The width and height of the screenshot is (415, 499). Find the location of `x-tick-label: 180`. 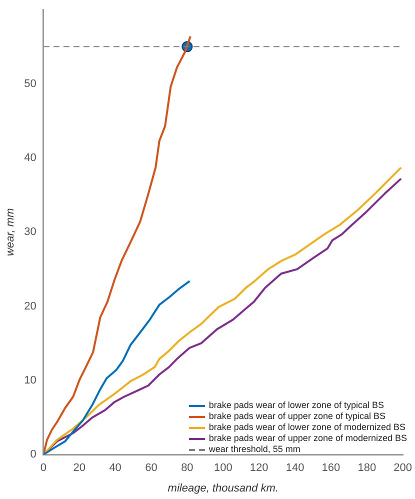

x-tick-label: 180 is located at coordinates (367, 468).